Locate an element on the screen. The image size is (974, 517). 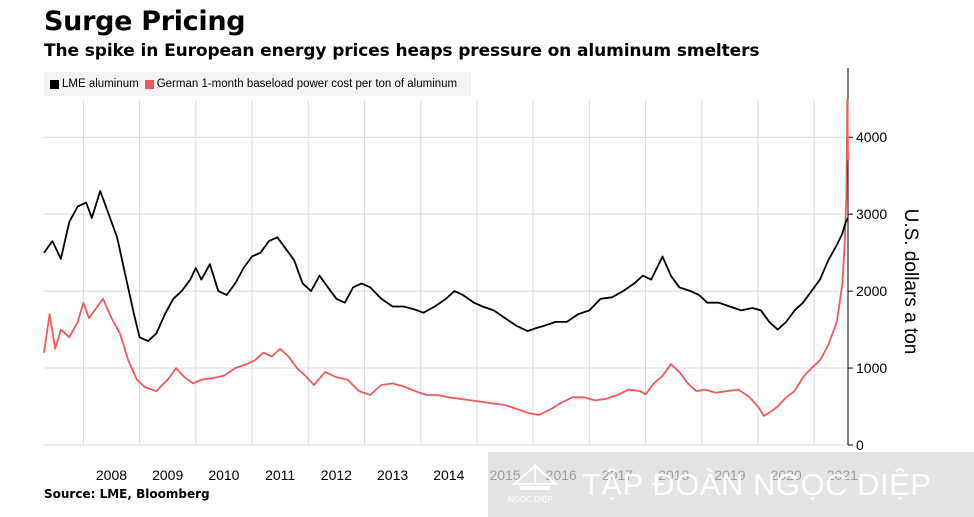
y-tick-label: 0 is located at coordinates (860, 445).